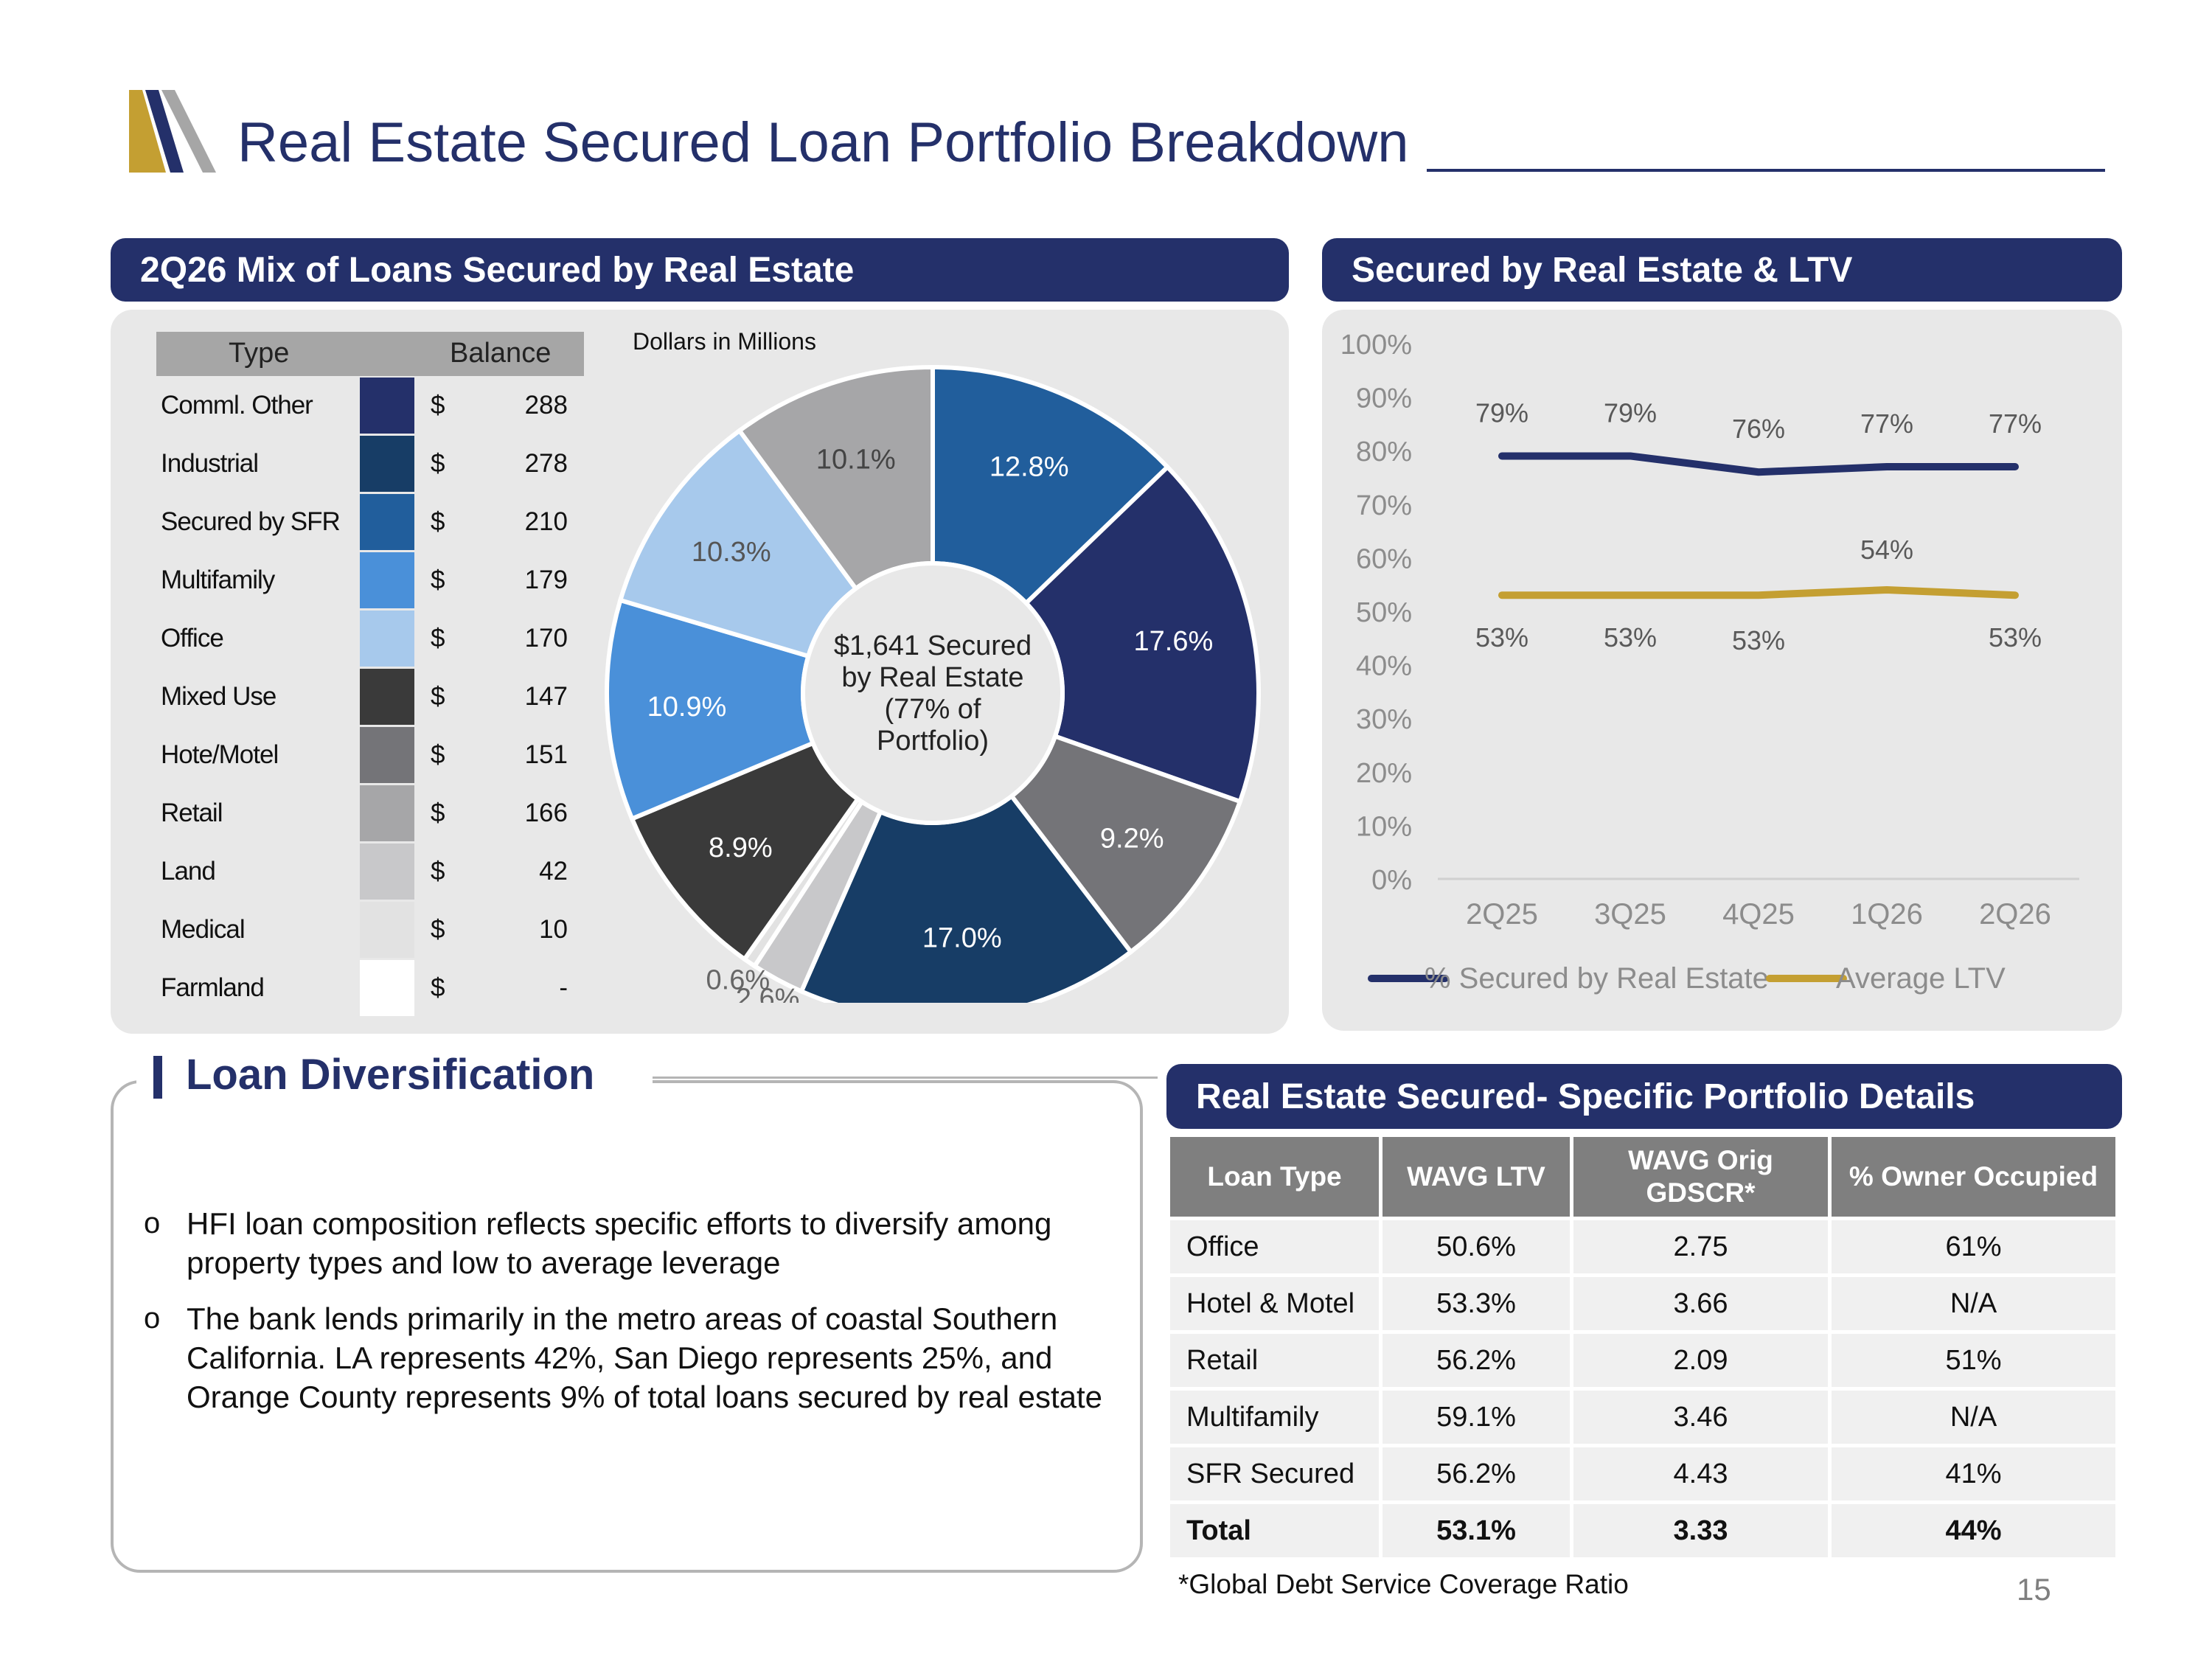 The width and height of the screenshot is (2212, 1659). I want to click on y-tick-label: 30%, so click(1384, 719).